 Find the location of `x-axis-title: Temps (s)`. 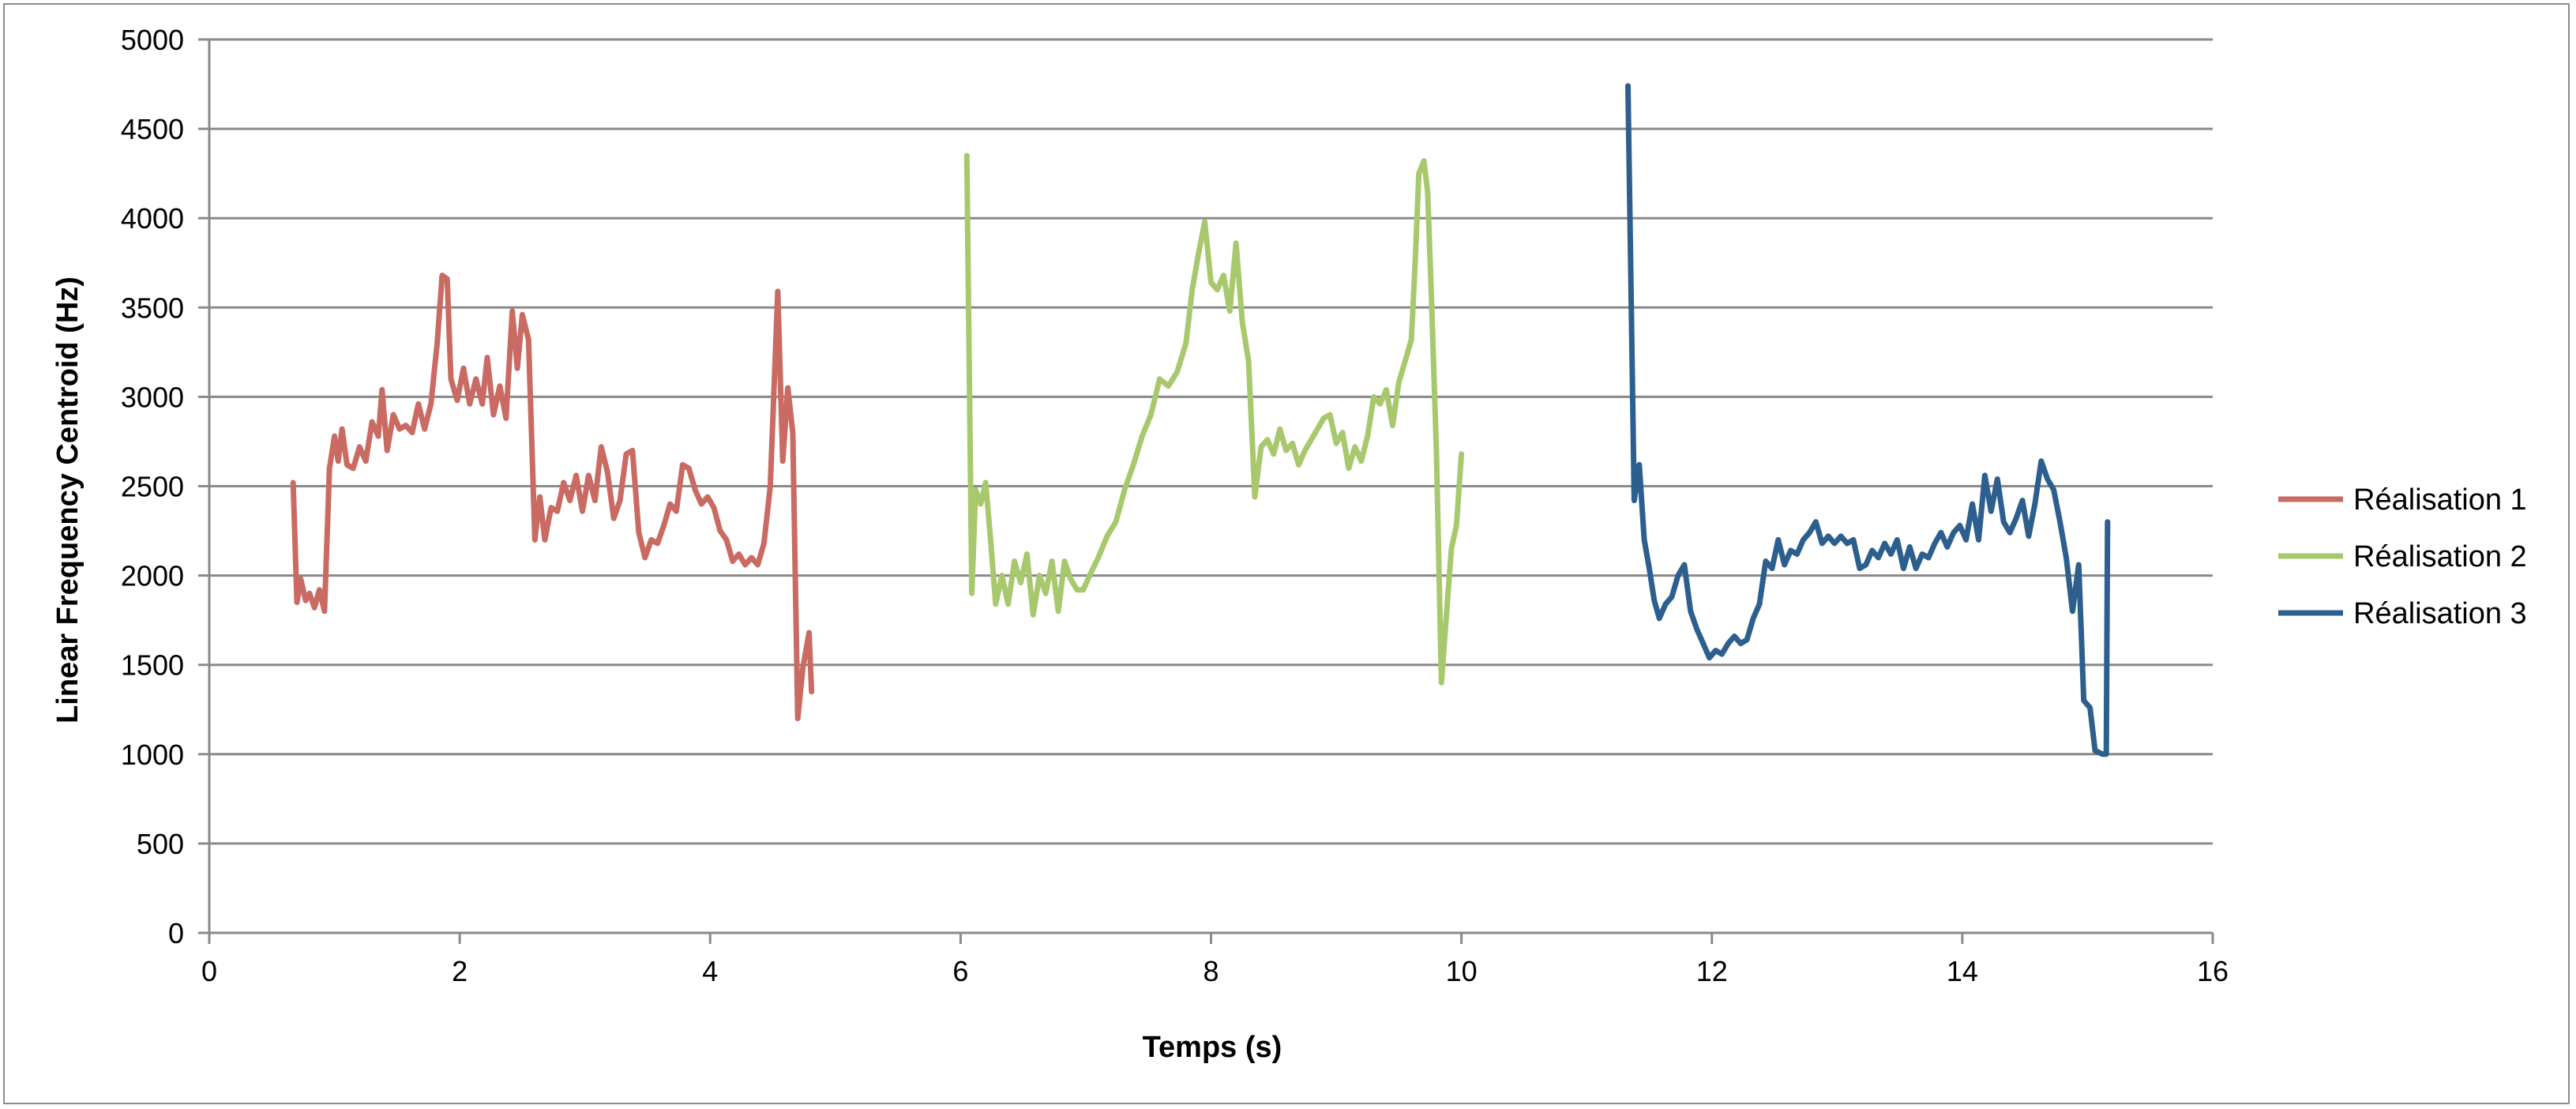

x-axis-title: Temps (s) is located at coordinates (1212, 1047).